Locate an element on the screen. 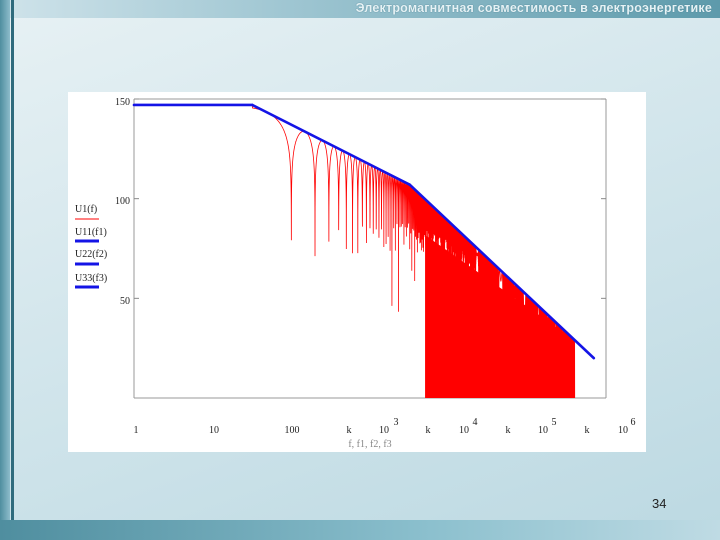  envelope-u22f2 is located at coordinates (331, 145).